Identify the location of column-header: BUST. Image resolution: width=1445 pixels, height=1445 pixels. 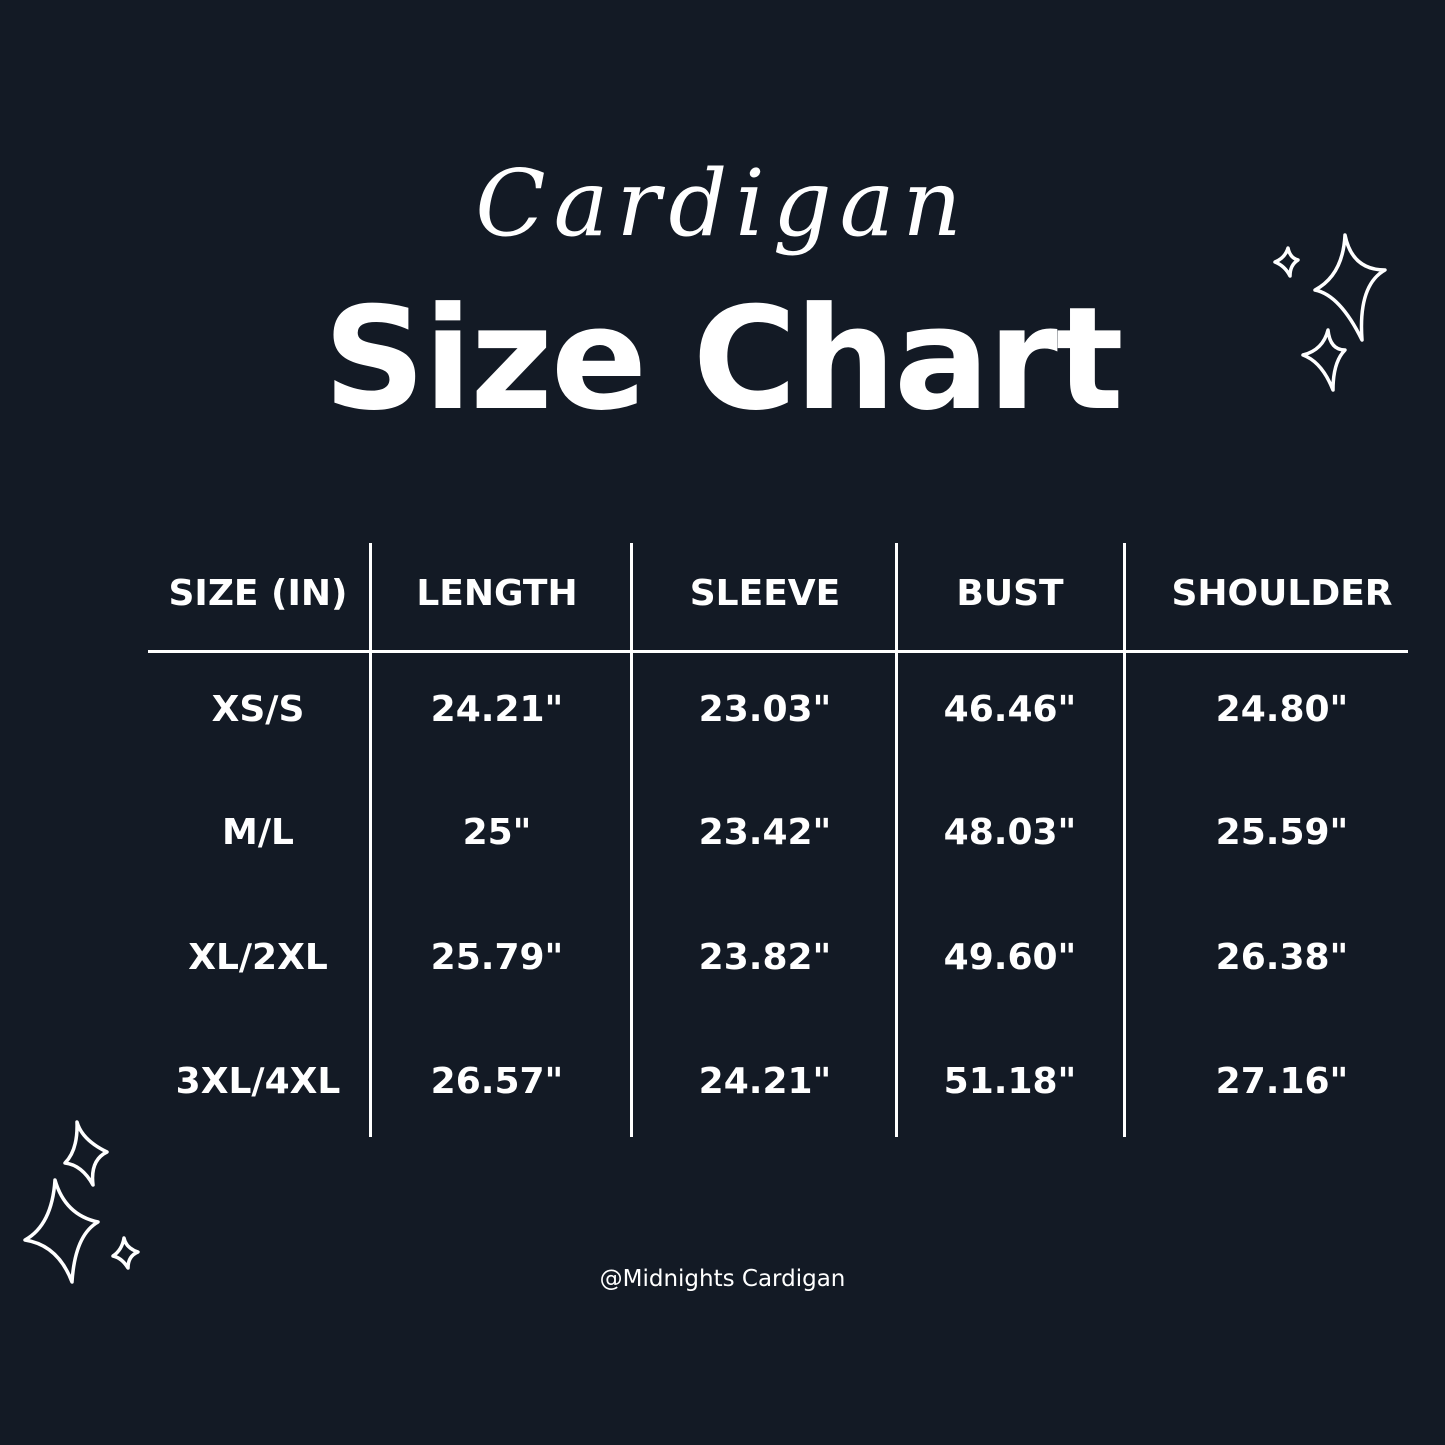
(1010, 593).